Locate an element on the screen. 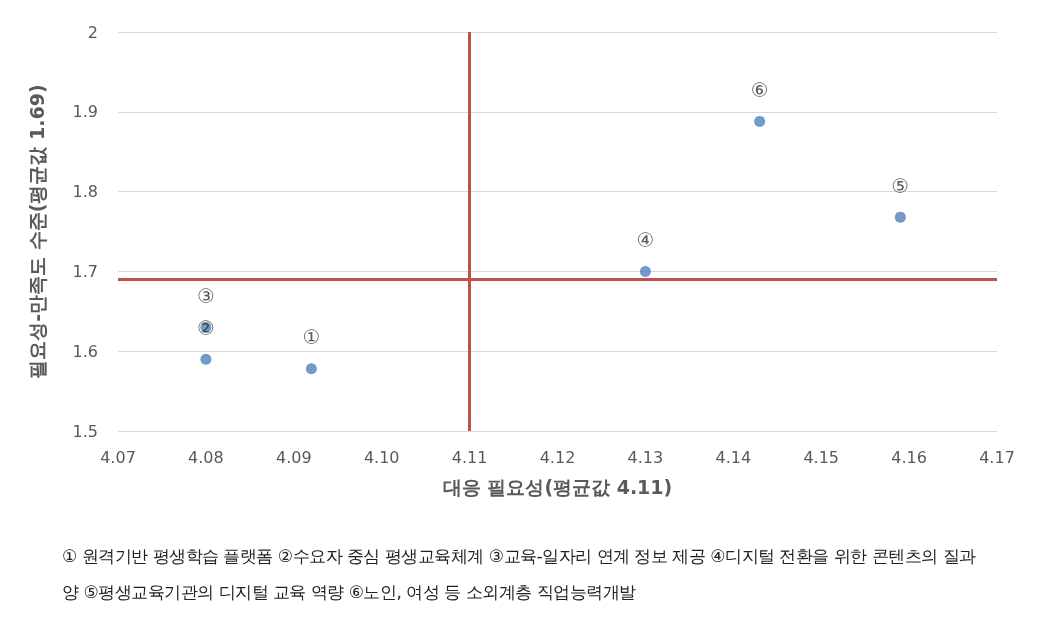 The height and width of the screenshot is (632, 1044). x-tick-label: 4.09 is located at coordinates (293, 457).